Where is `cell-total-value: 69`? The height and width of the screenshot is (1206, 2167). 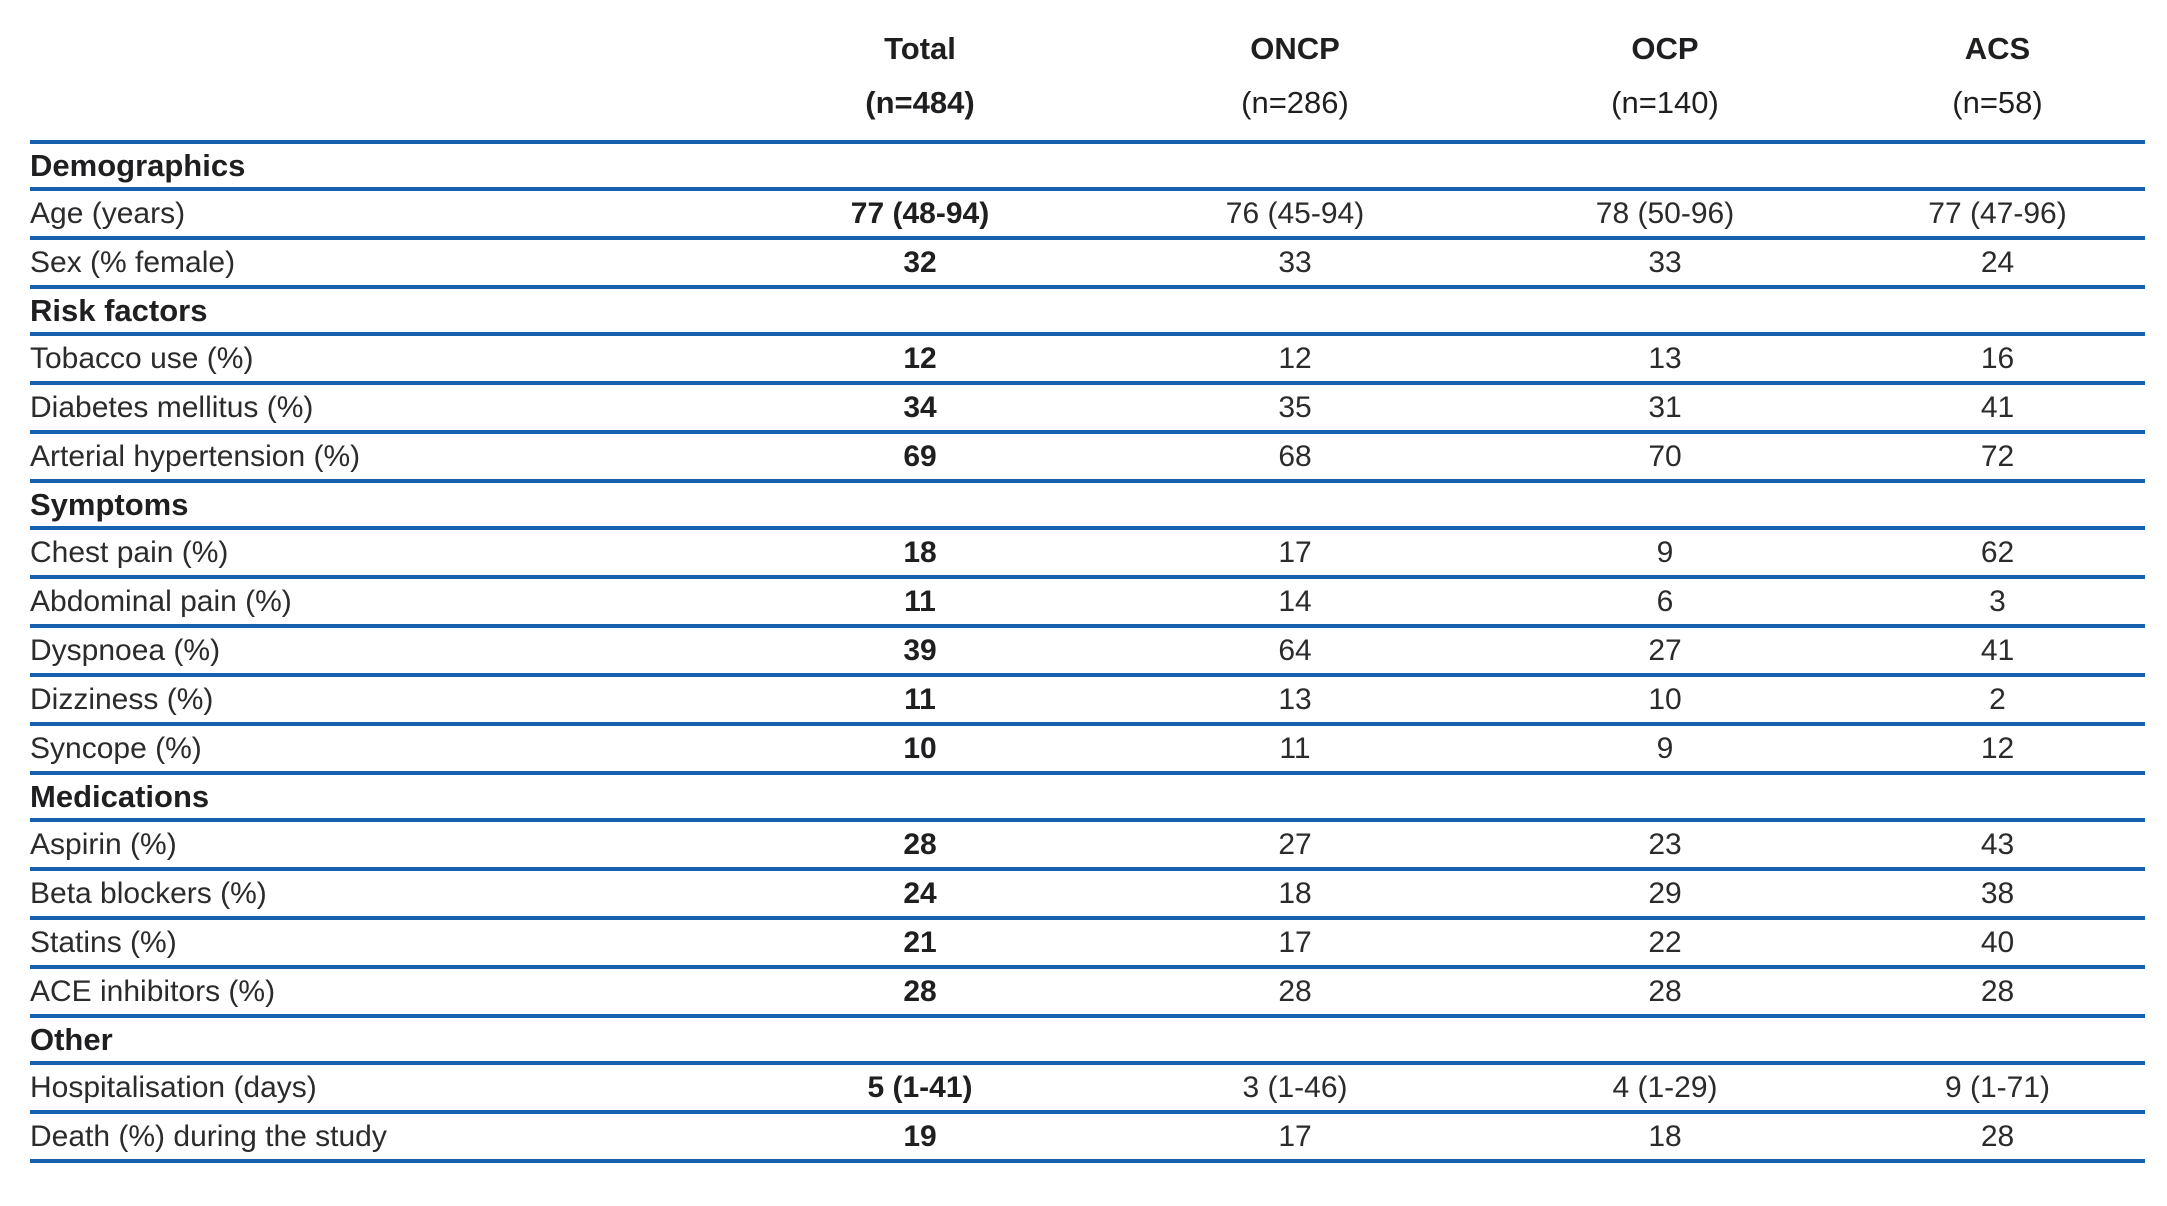 cell-total-value: 69 is located at coordinates (920, 456).